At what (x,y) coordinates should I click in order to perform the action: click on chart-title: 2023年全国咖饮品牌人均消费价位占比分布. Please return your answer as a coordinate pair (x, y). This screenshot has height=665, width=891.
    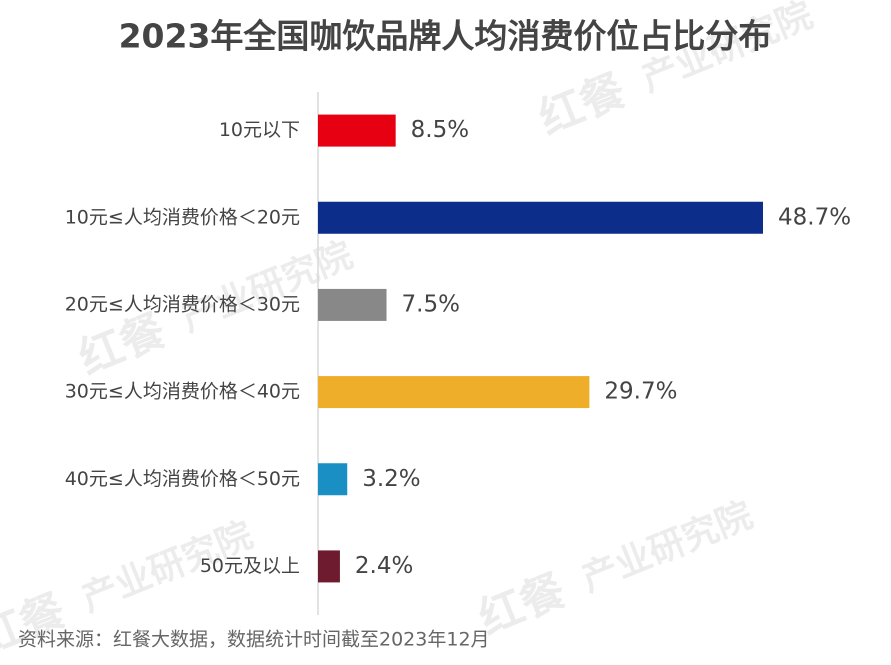
    Looking at the image, I should click on (445, 36).